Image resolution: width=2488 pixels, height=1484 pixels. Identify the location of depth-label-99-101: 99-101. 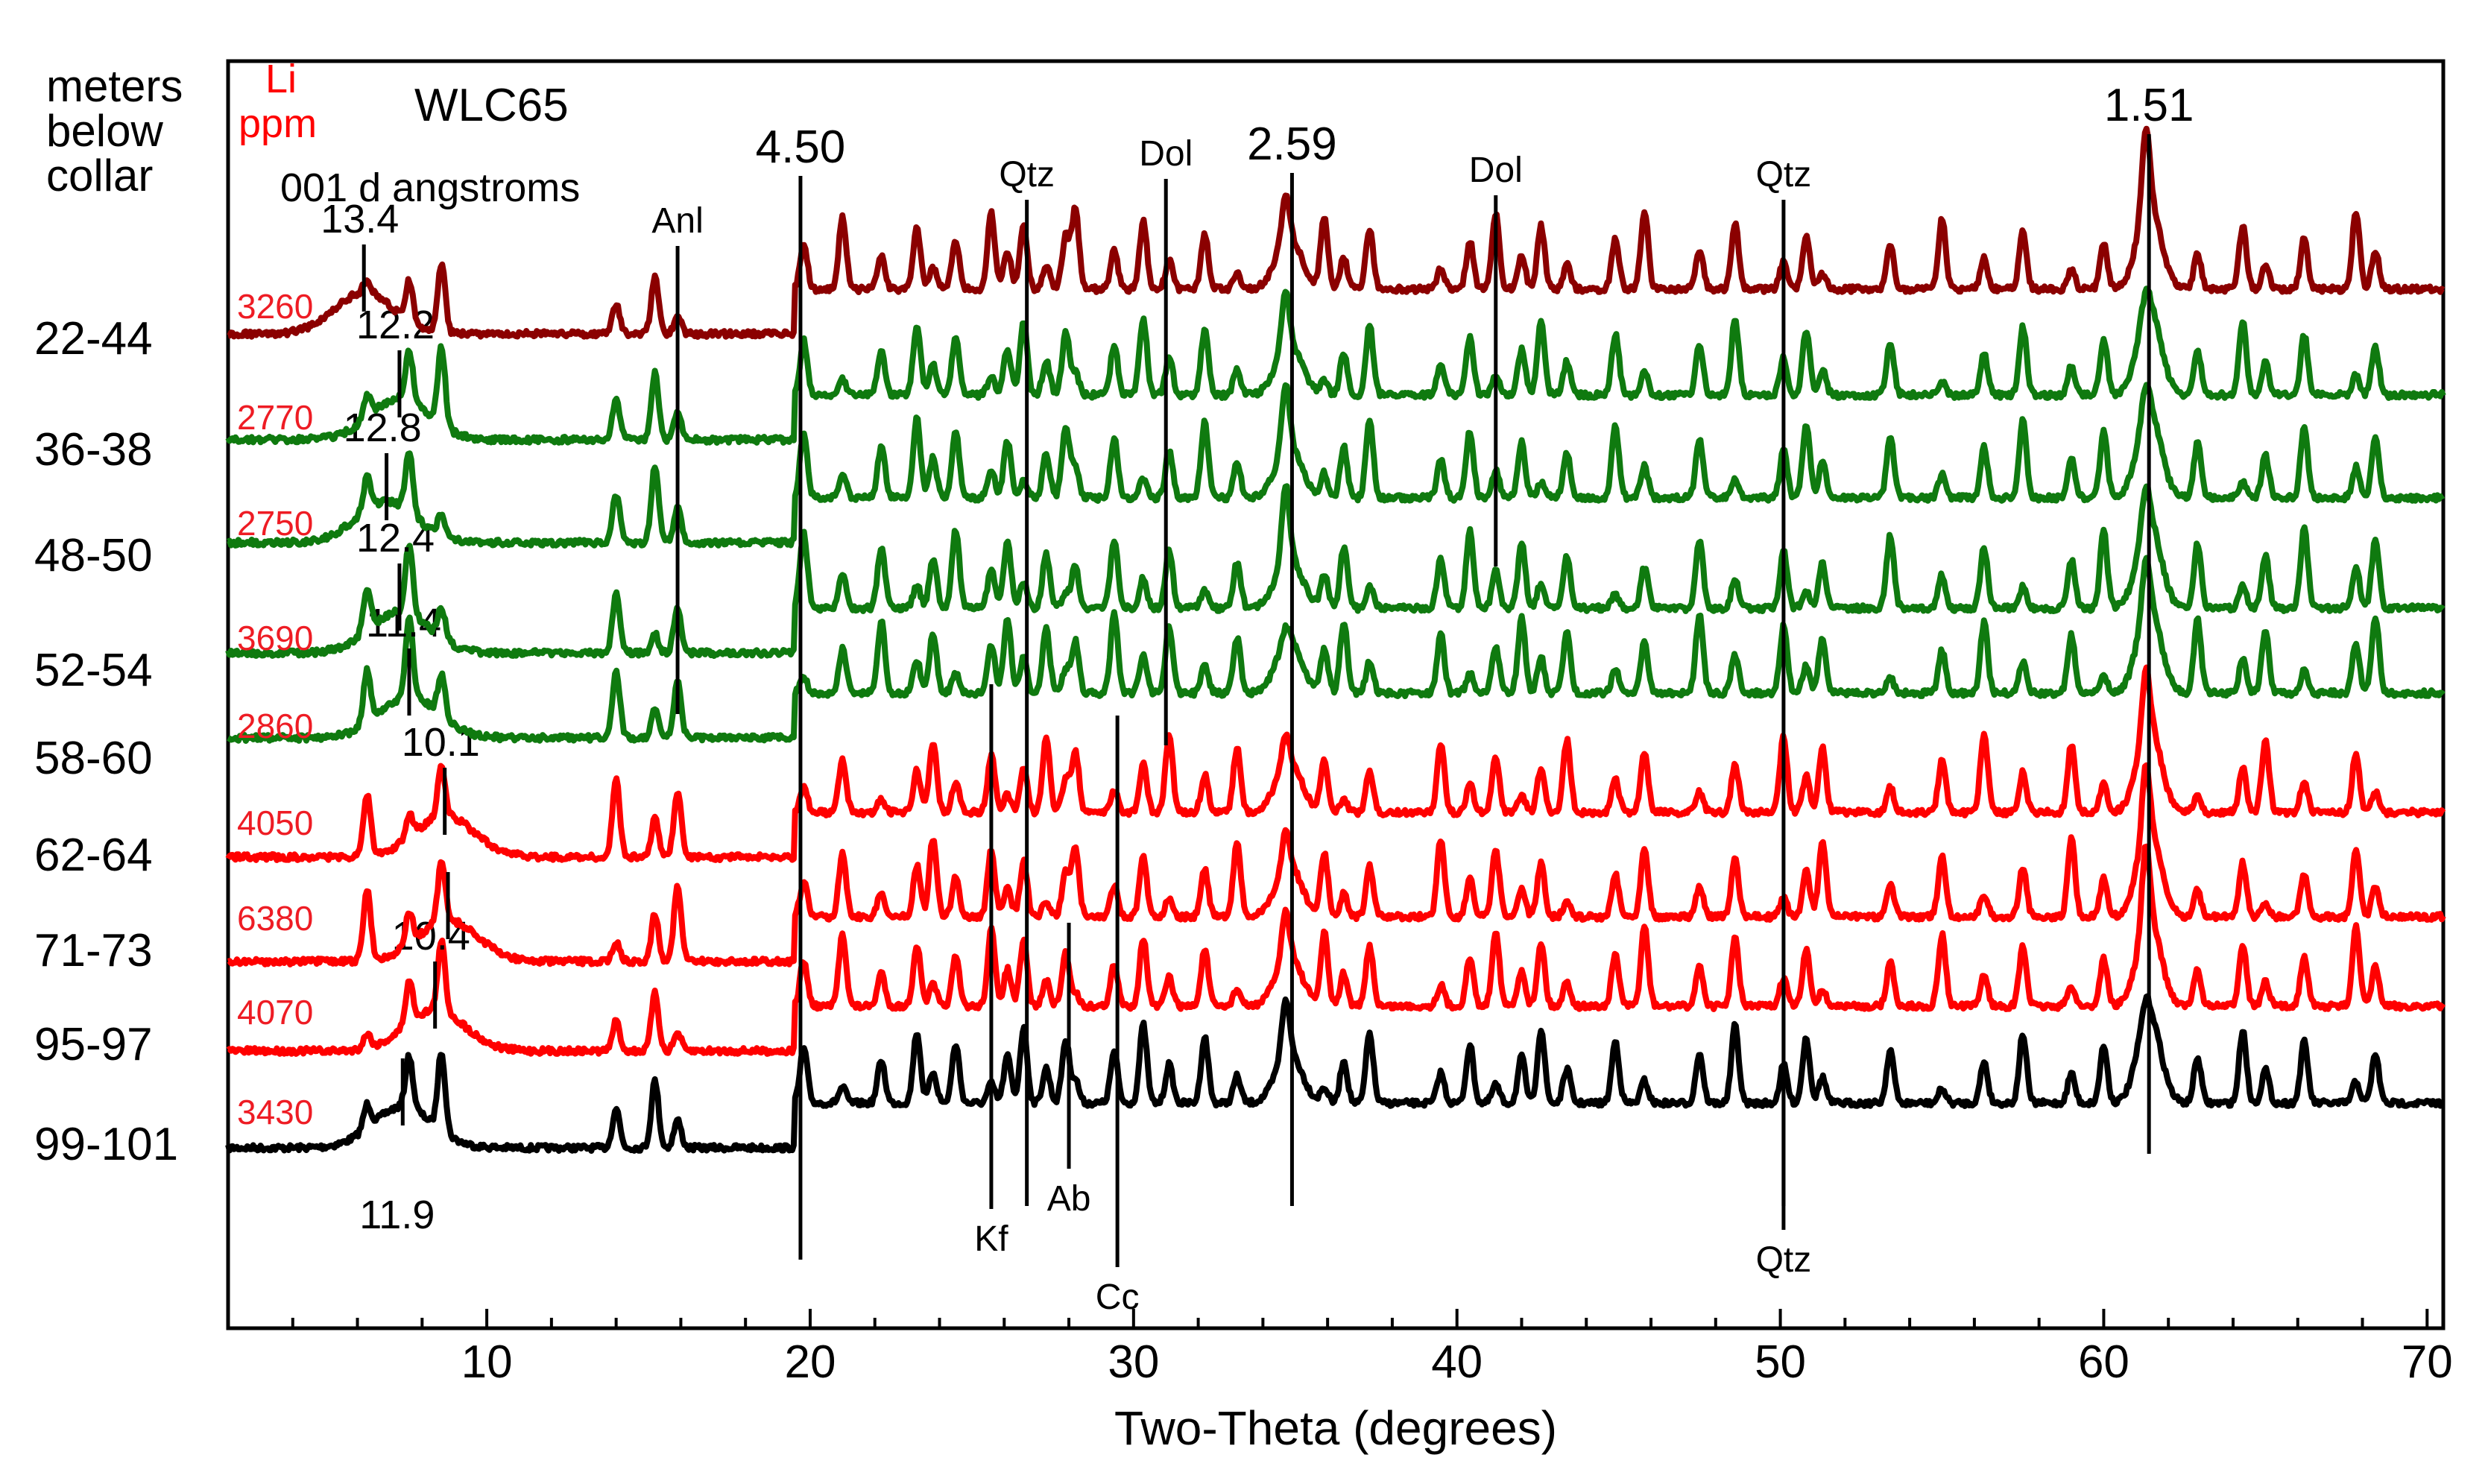
(106, 1144).